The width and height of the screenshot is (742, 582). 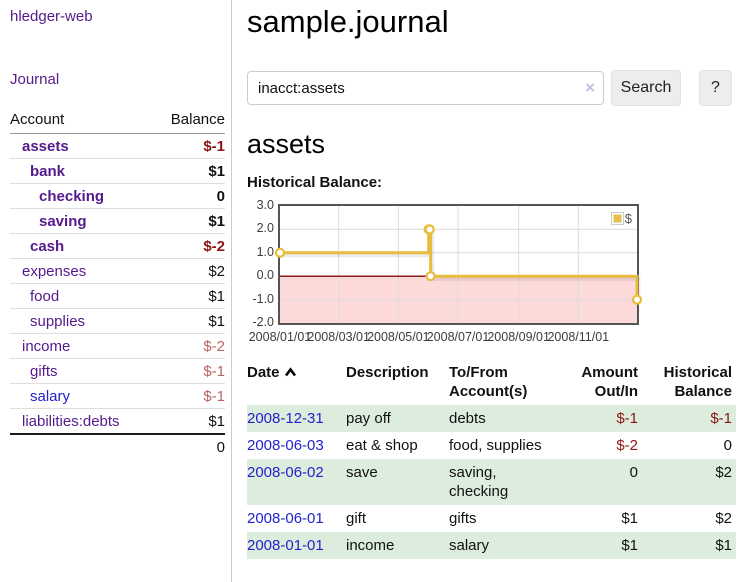 I want to click on transaction-description: eat & shop, so click(x=382, y=445).